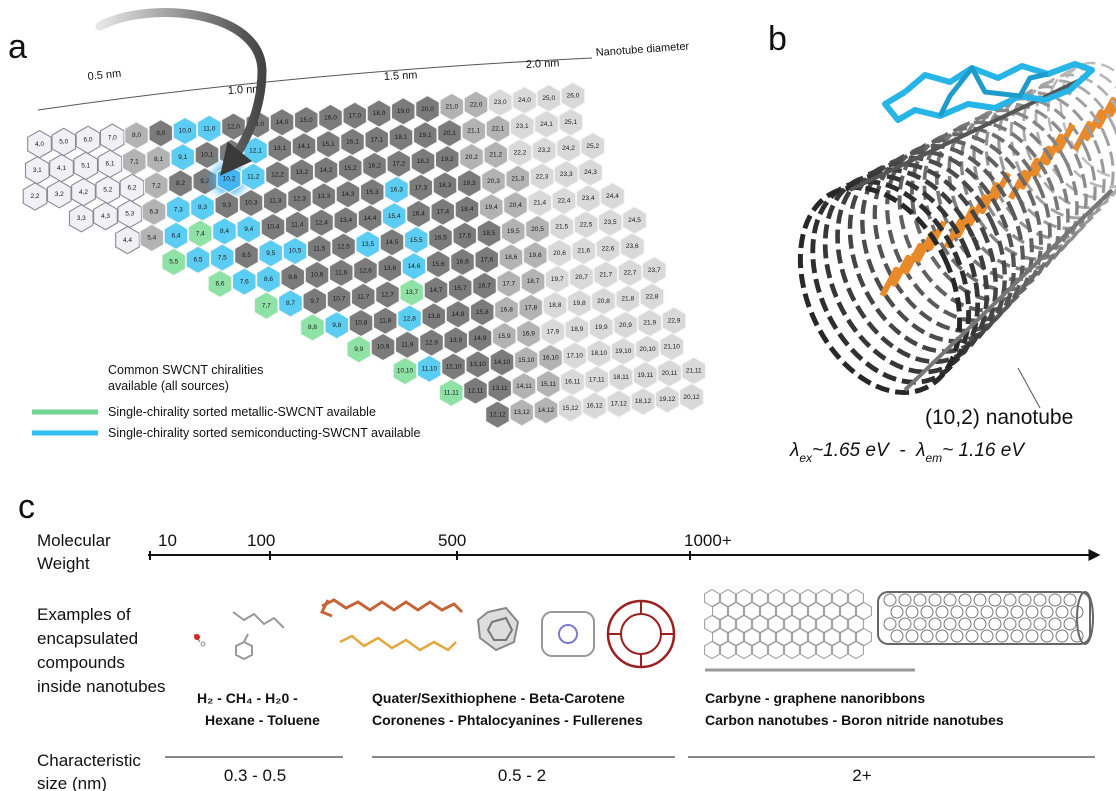 This screenshot has height=791, width=1116. Describe the element at coordinates (431, 342) in the screenshot. I see `cell-label: 12,9` at that location.